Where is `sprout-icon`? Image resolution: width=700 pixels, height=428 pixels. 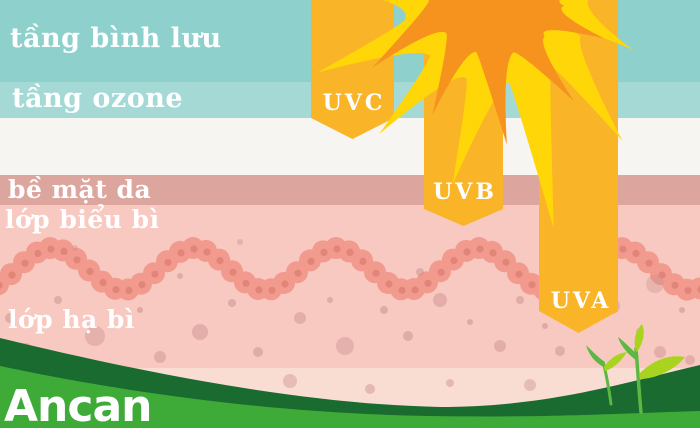 sprout-icon is located at coordinates (635, 369).